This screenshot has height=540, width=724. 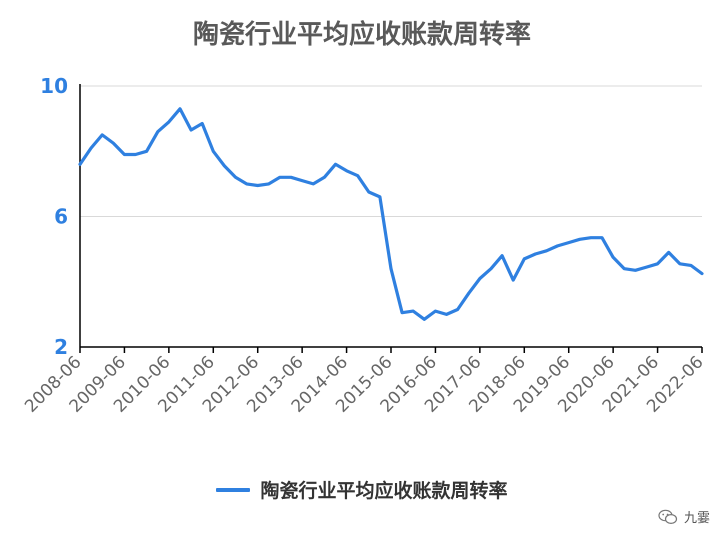 What do you see at coordinates (668, 516) in the screenshot?
I see `wechat-icon` at bounding box center [668, 516].